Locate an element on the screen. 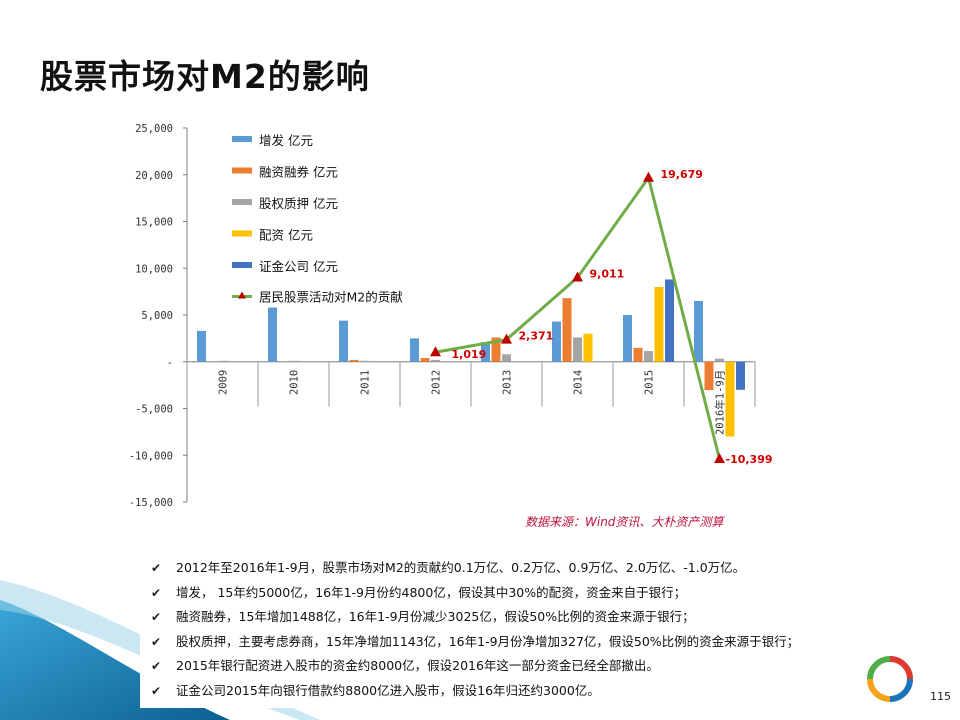 This screenshot has width=960, height=720. y-tick-label: 10,000 is located at coordinates (154, 269).